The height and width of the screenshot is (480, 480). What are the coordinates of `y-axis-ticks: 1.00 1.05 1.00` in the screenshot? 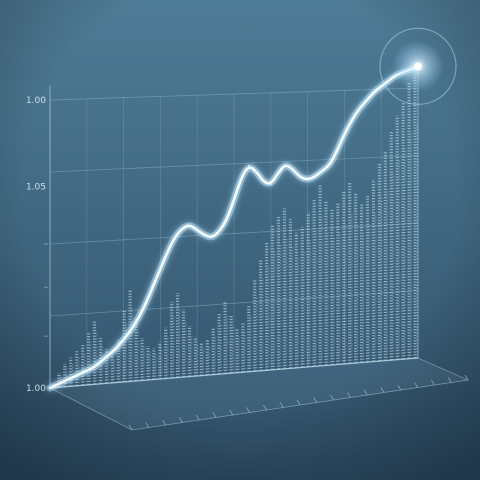 It's located at (37, 245).